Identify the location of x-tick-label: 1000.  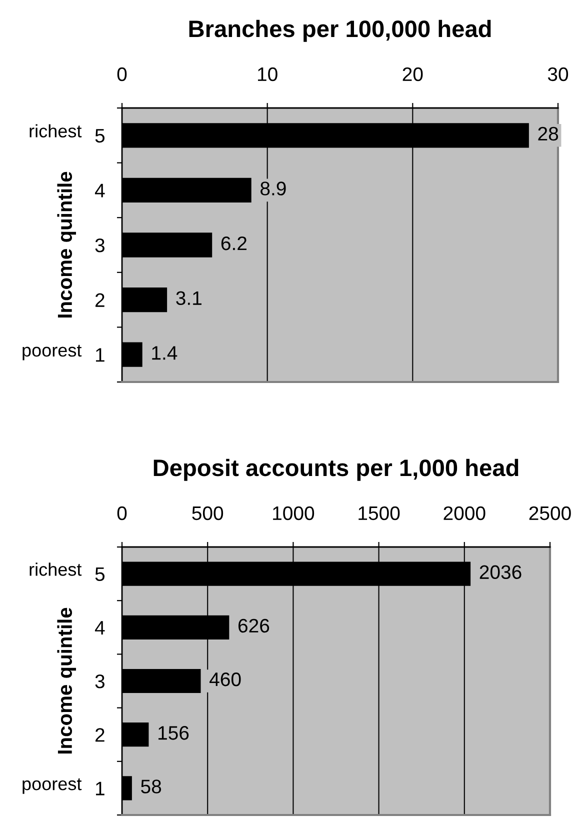
(293, 513).